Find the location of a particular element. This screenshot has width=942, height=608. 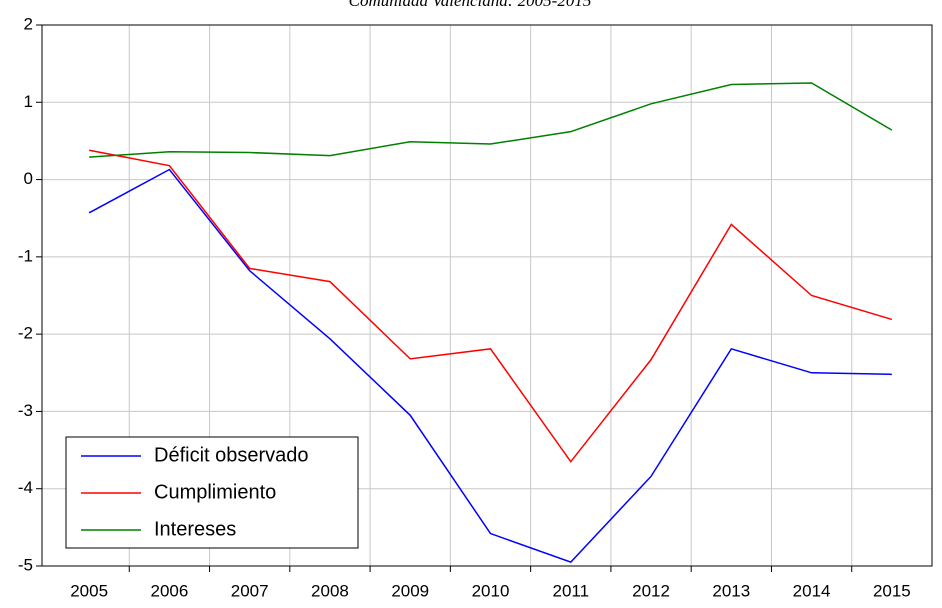

x-tick-label: 2006 is located at coordinates (169, 590).